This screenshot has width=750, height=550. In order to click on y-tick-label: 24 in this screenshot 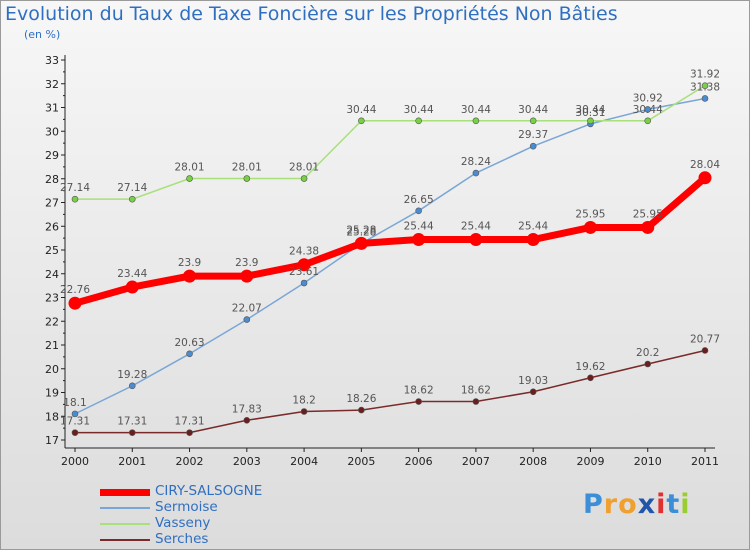, I will do `click(52, 274)`.